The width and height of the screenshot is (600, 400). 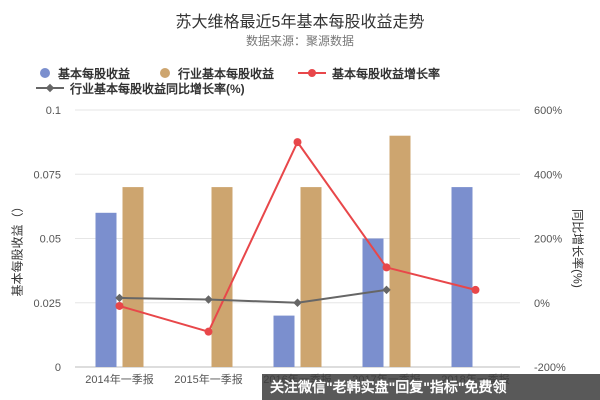 I want to click on y-tick-label-left: 0.1, so click(x=53, y=111).